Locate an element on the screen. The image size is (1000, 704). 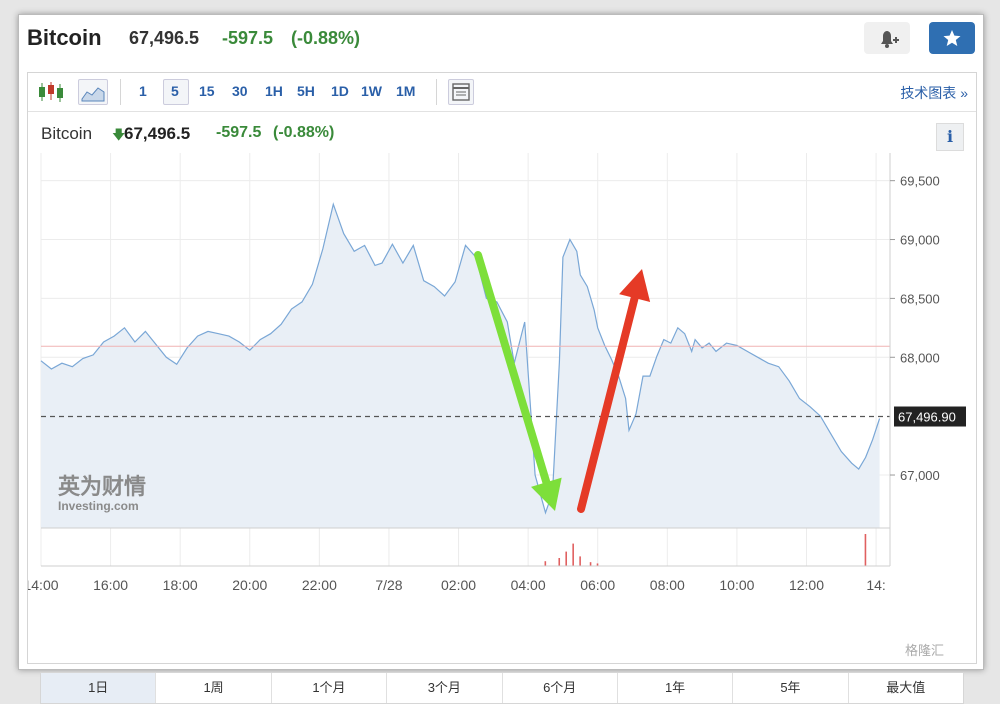
range-1y: 1年 is located at coordinates (675, 688).